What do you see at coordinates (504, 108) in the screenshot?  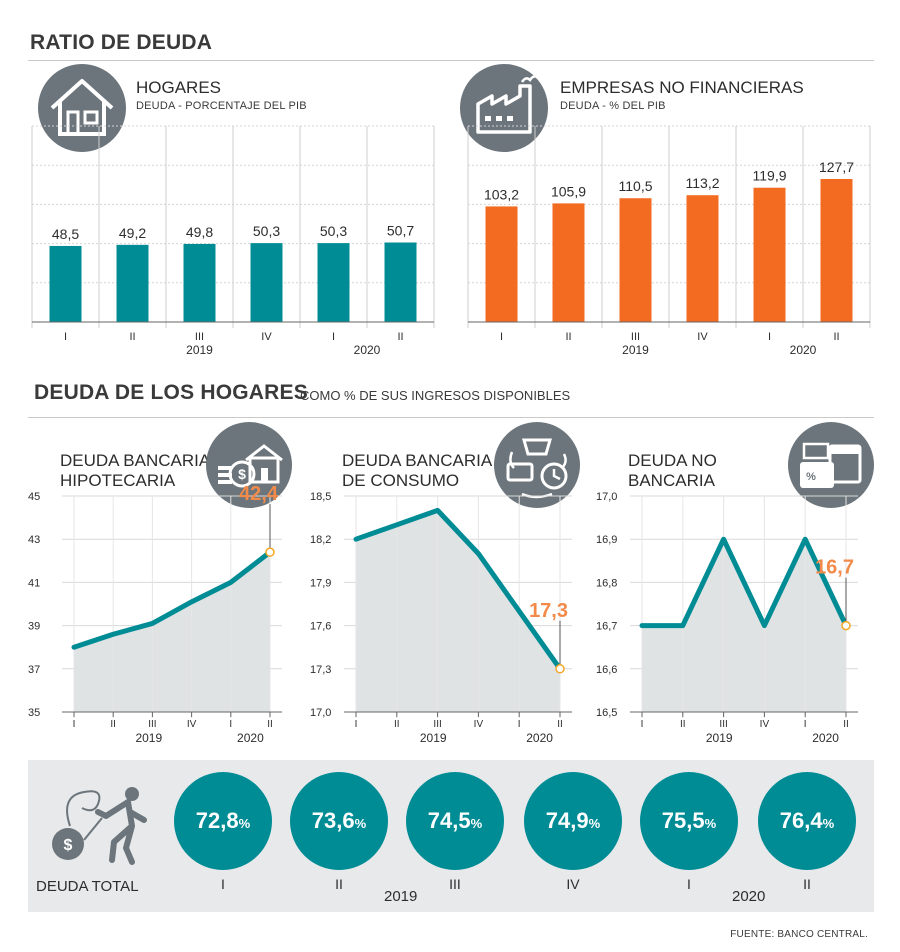 I see `factory-icon-circle` at bounding box center [504, 108].